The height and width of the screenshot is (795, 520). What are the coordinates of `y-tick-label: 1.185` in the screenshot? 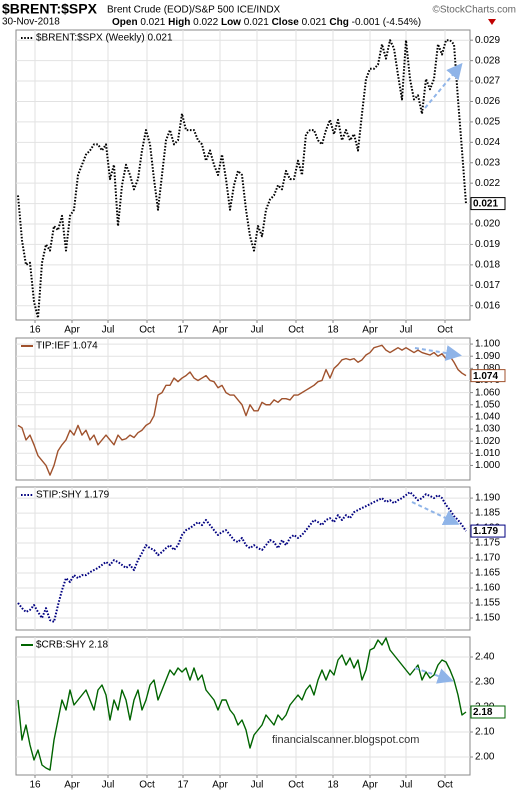 It's located at (487, 513).